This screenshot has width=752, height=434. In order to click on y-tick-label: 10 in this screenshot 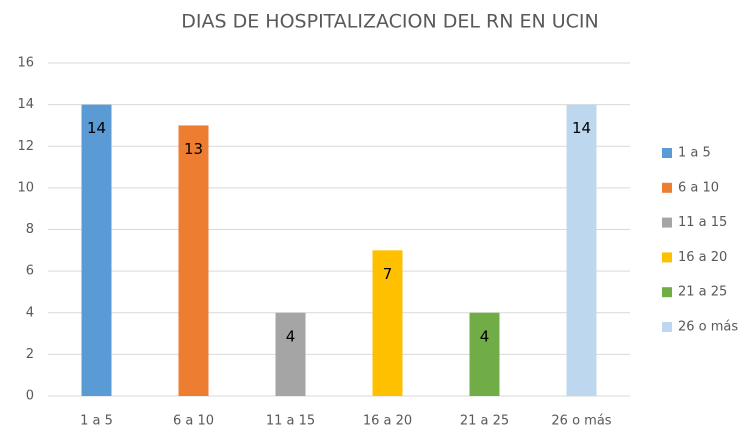, I will do `click(25, 187)`.